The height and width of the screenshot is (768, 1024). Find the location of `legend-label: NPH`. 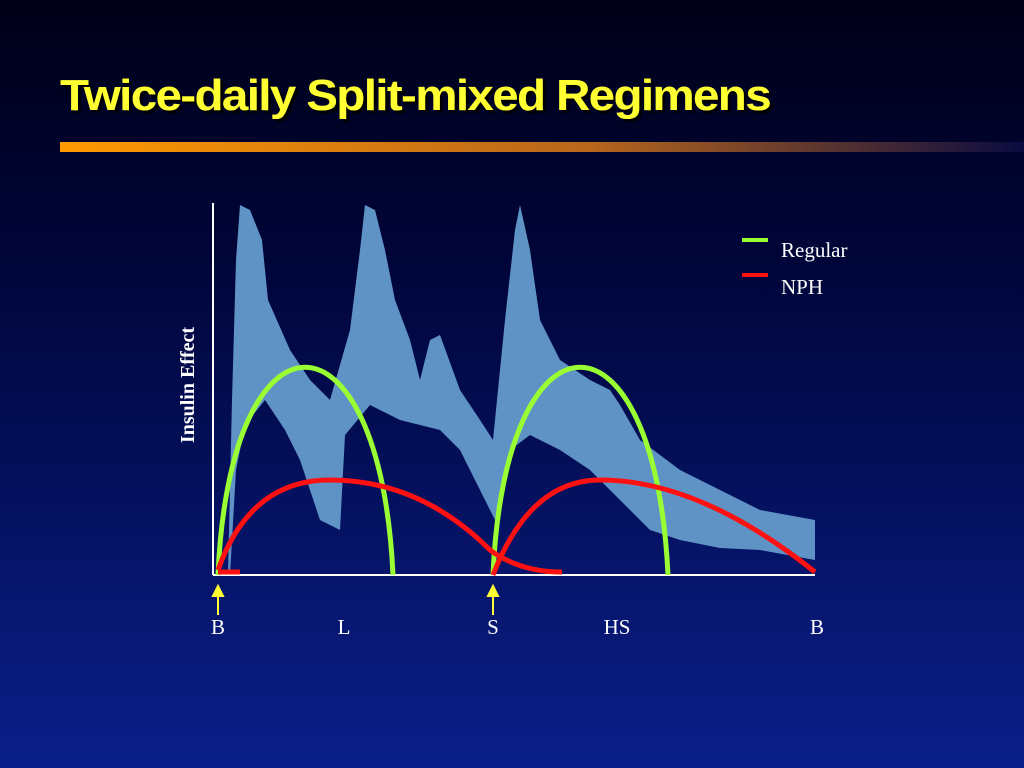

legend-label: NPH is located at coordinates (802, 287).